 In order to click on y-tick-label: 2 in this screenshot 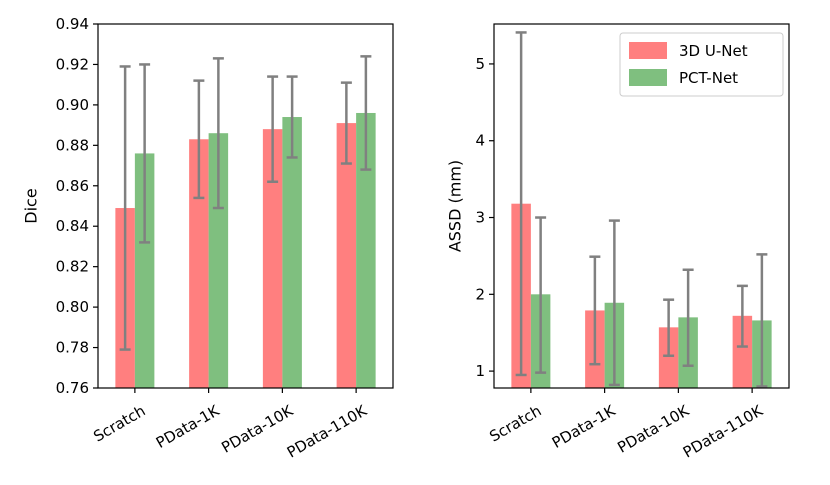, I will do `click(480, 294)`.